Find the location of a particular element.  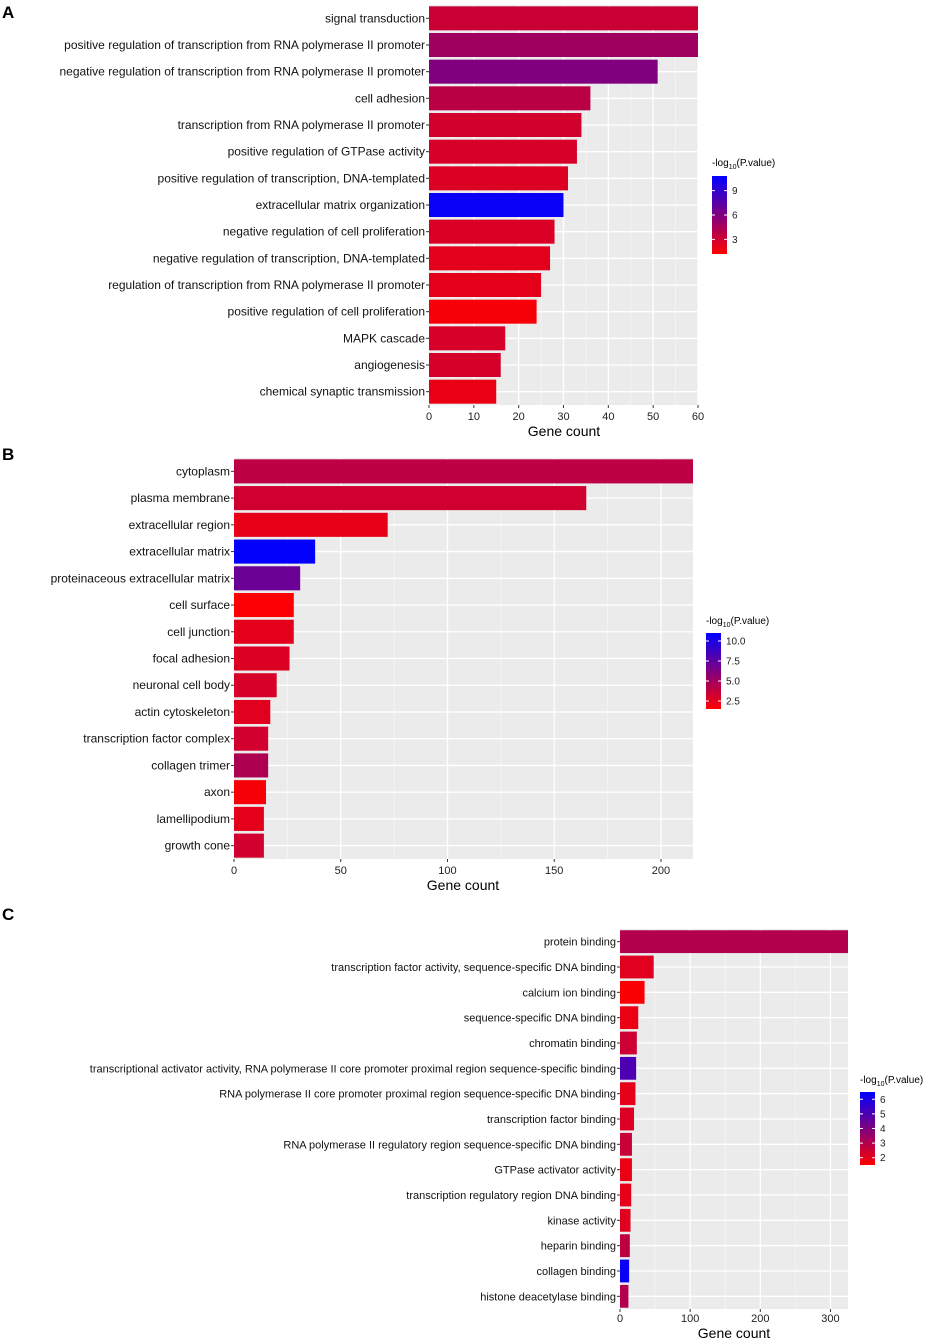

panel-c-legend: -log10(P.value) 2 3 4 5 6 is located at coordinates (891, 1120).